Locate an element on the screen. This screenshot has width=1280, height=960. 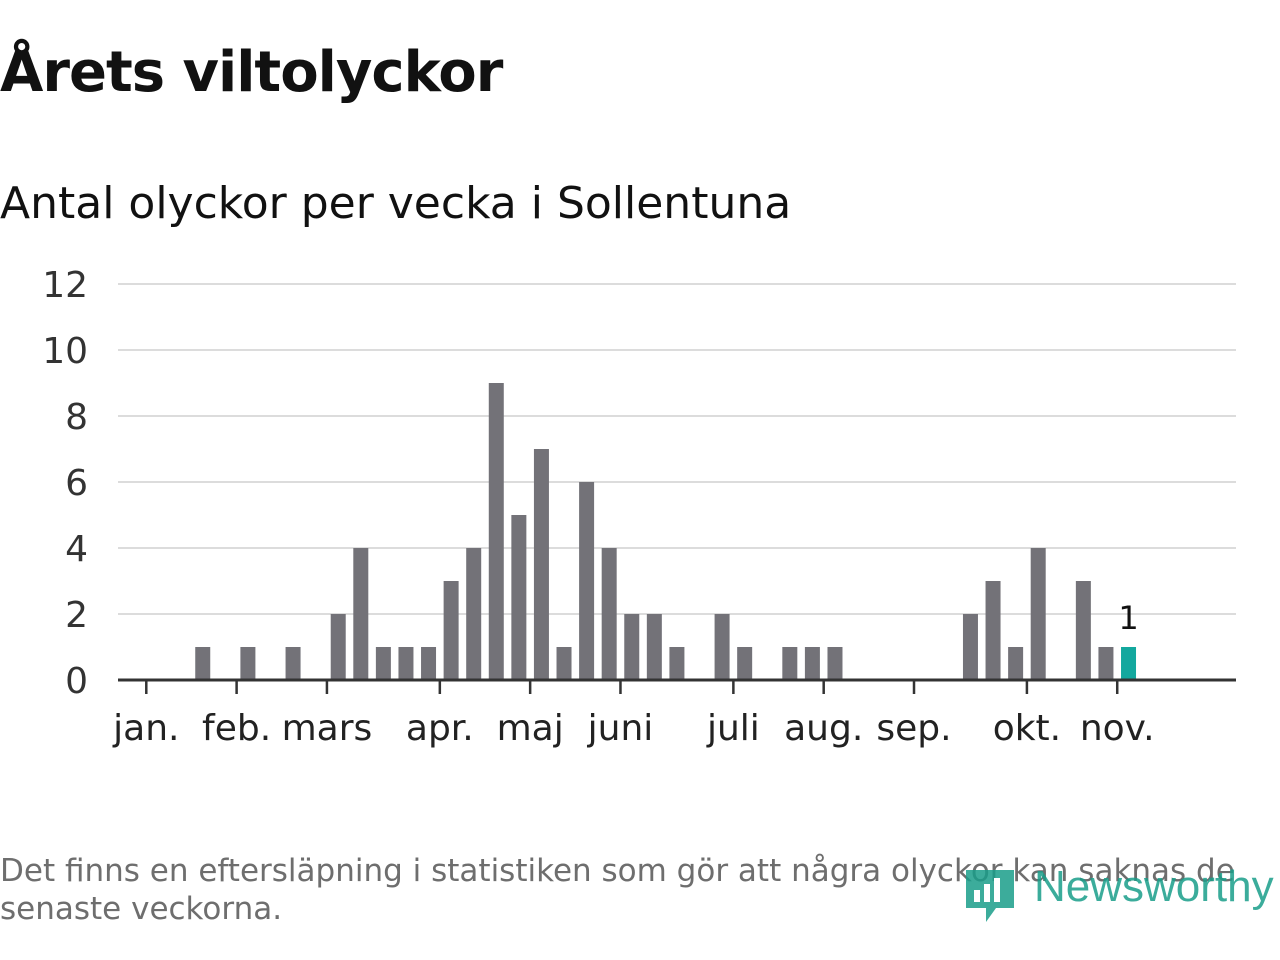
month-label: sep. is located at coordinates (913, 728).